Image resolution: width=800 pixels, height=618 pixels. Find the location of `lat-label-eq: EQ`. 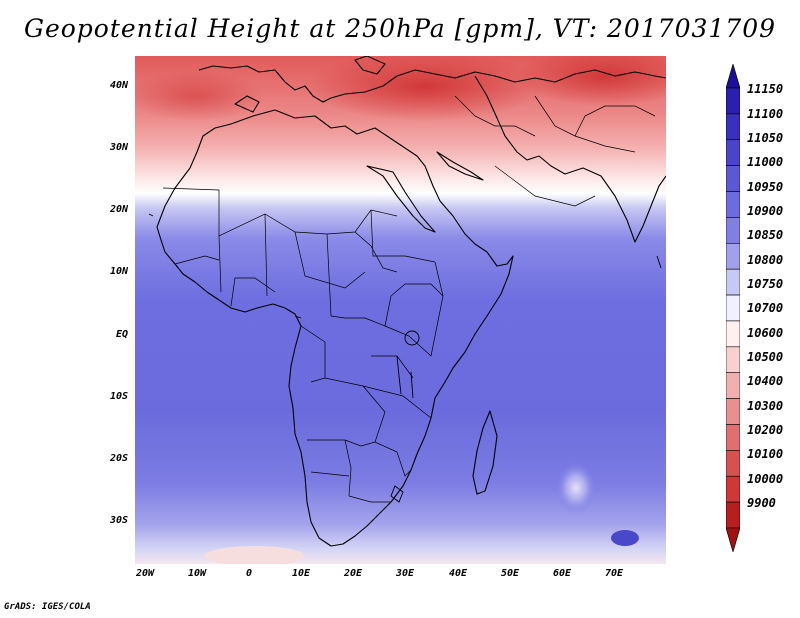

lat-label-eq: EQ is located at coordinates (121, 334).